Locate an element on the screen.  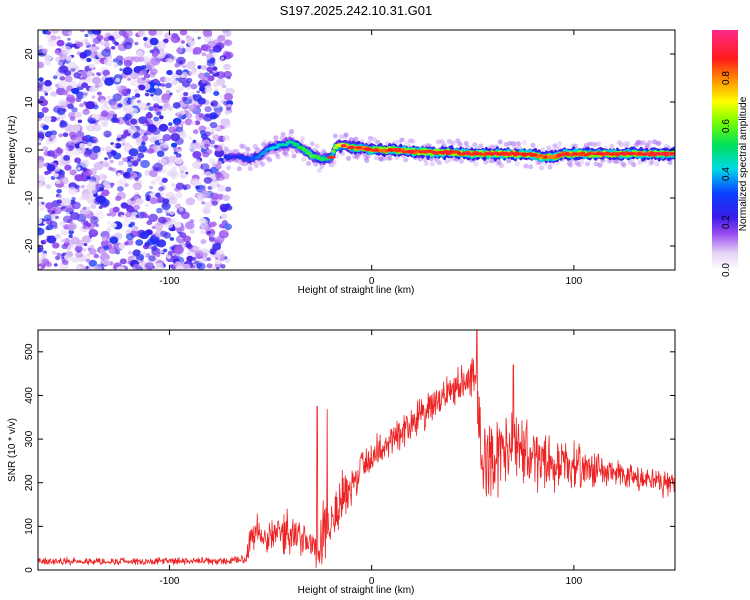
colorbar-axis: 0.0 0.2 0.4 0.6 0.8 is located at coordinates (726, 174).